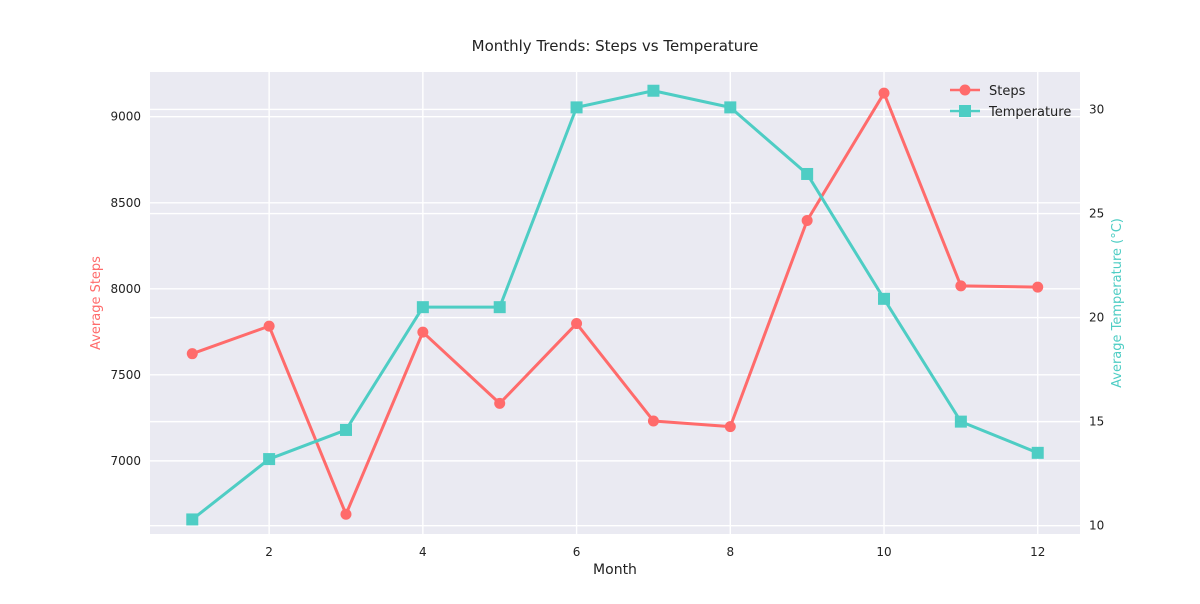 The width and height of the screenshot is (1200, 604). What do you see at coordinates (125, 203) in the screenshot?
I see `y-left-tick-label: 8500` at bounding box center [125, 203].